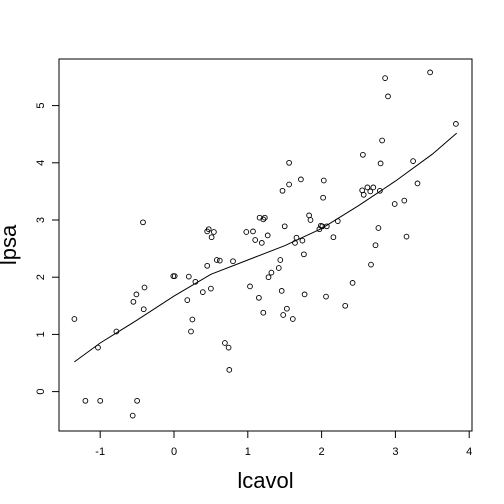  I want to click on x-tick-label: -1, so click(100, 452).